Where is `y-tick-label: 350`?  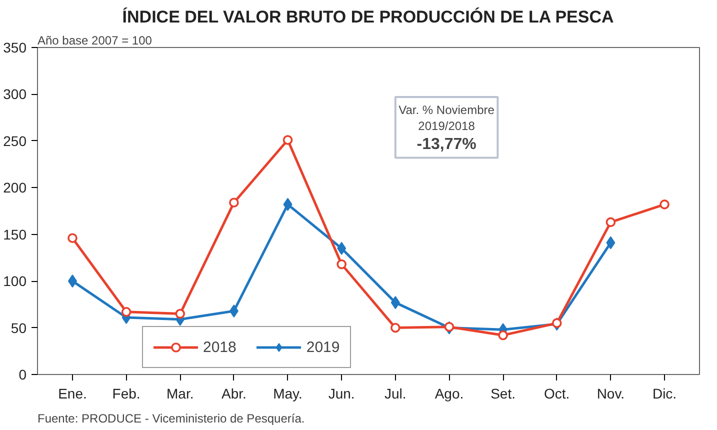 y-tick-label: 350 is located at coordinates (15, 48).